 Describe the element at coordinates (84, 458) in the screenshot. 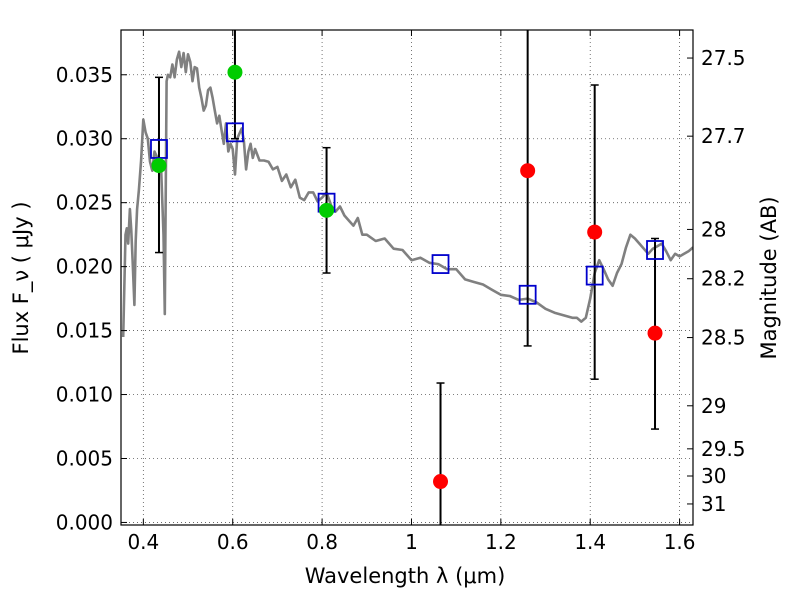

I see `y-tick-label: 0.005` at that location.